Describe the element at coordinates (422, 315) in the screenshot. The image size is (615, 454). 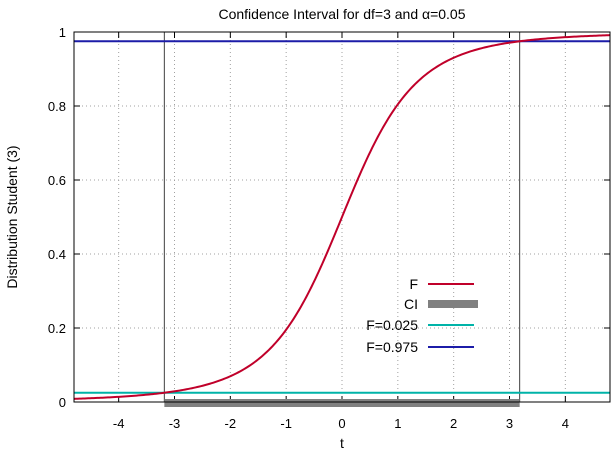
I see `legend: F CI F=0.025 F=0.975` at that location.